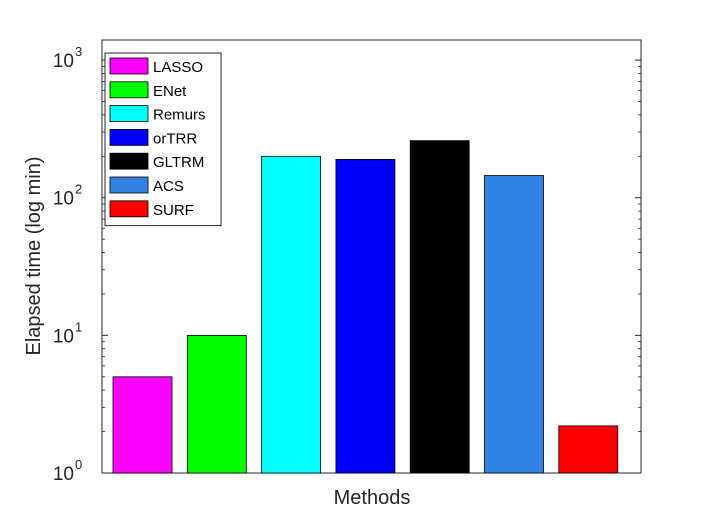  What do you see at coordinates (514, 324) in the screenshot?
I see `bar-acs` at bounding box center [514, 324].